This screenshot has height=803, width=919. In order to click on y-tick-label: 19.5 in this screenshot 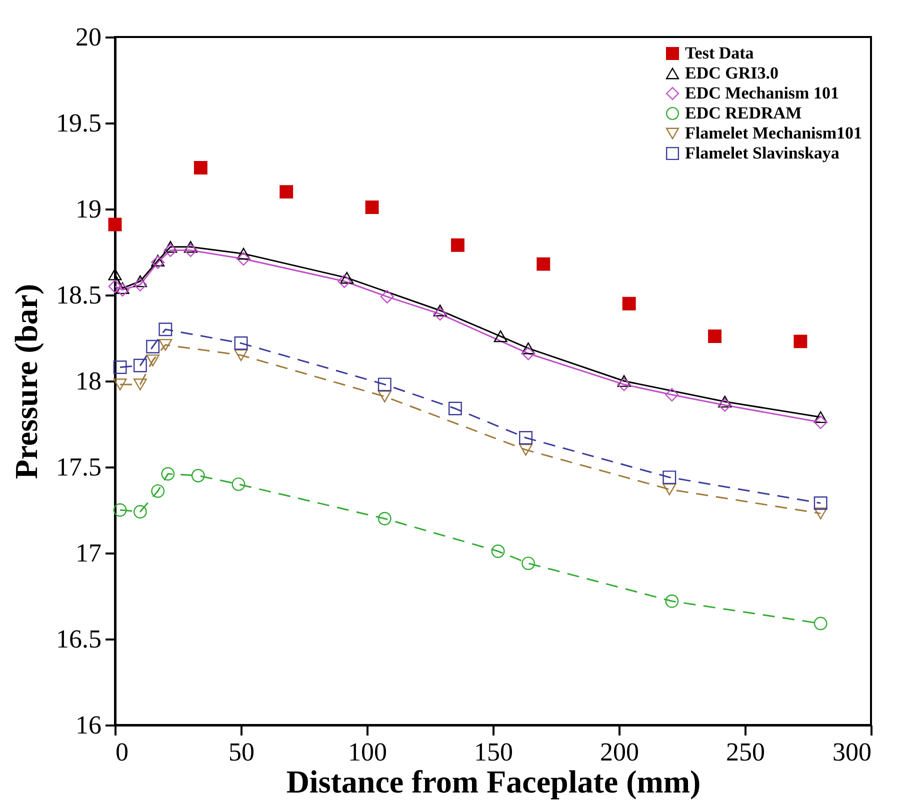, I will do `click(79, 123)`.